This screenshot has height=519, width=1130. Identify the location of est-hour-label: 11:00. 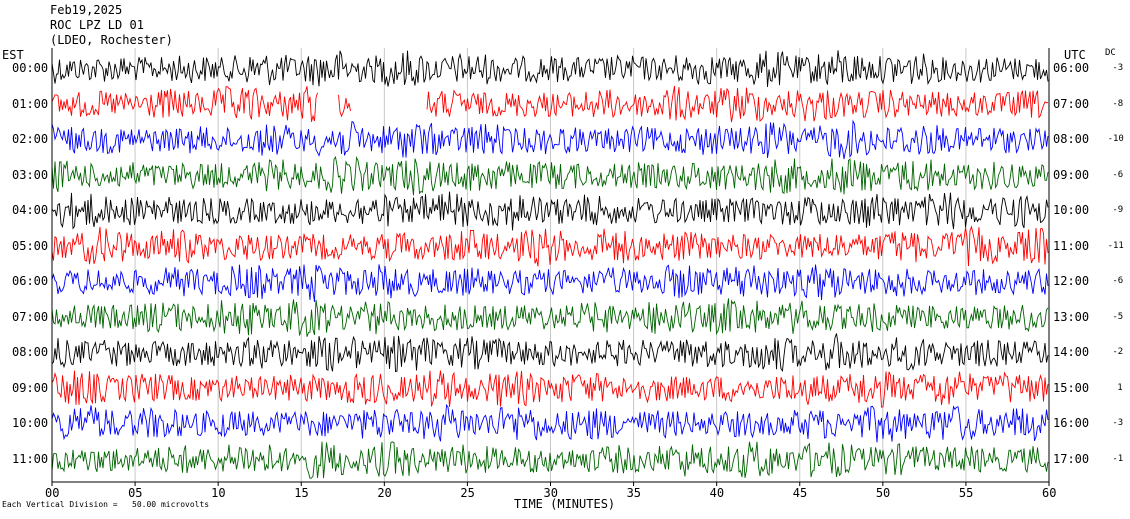
(30, 458).